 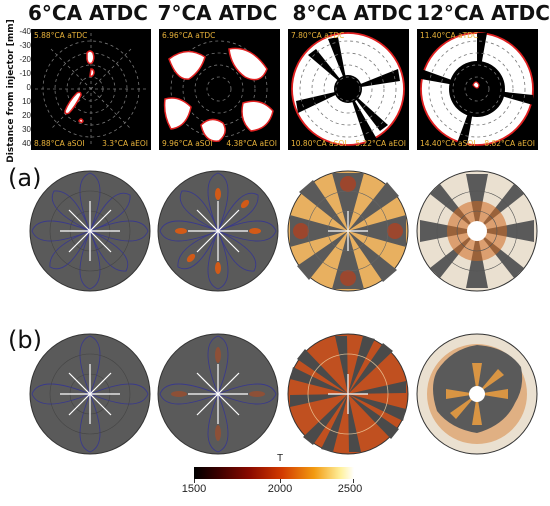 What do you see at coordinates (319, 143) in the screenshot?
I see `panel-3-bottom-left-label: 10.80°CA aSOI` at bounding box center [319, 143].